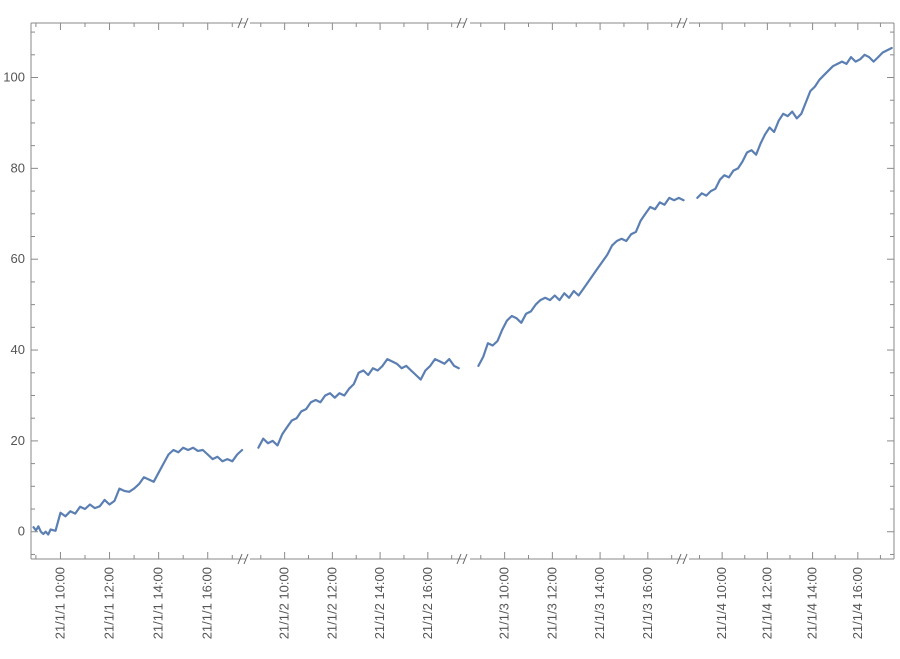 The image size is (900, 659). Describe the element at coordinates (14, 77) in the screenshot. I see `y-tick-label: 100` at that location.